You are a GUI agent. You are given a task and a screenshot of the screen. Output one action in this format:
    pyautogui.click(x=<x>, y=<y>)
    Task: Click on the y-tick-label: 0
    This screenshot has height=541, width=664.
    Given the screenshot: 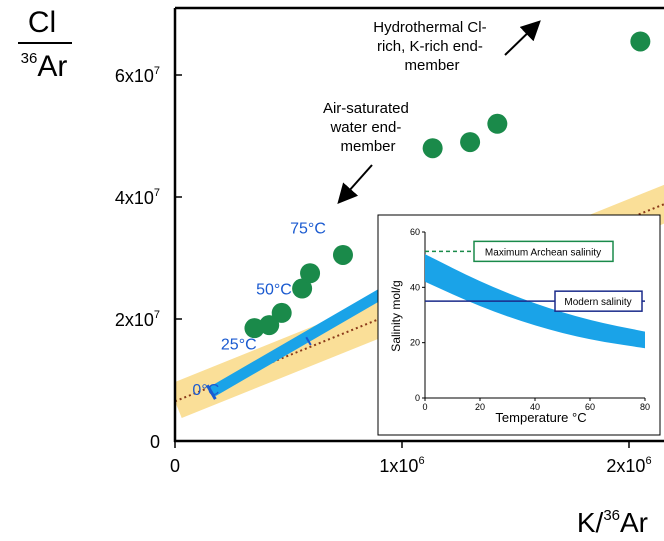 What is the action you would take?
    pyautogui.click(x=155, y=442)
    